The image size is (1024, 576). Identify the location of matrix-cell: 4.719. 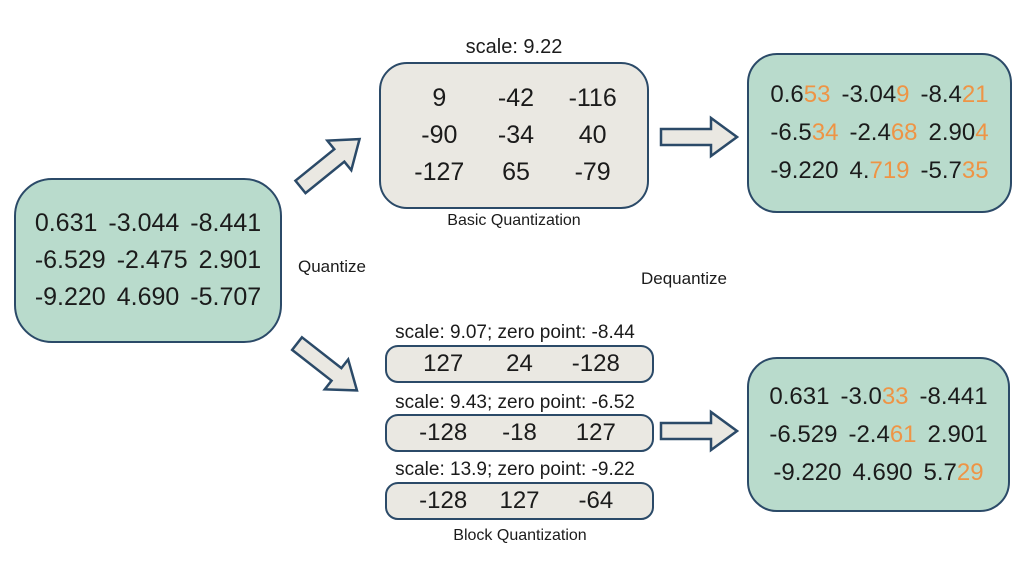
(879, 170).